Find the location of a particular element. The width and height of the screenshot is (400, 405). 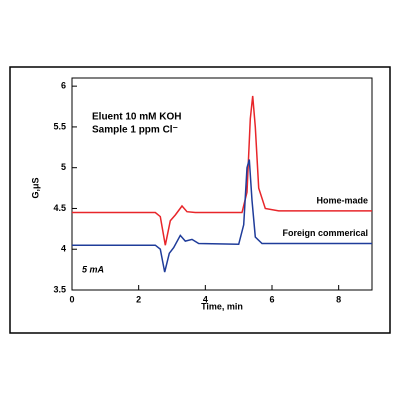

x-tick-label: 4 is located at coordinates (205, 299).